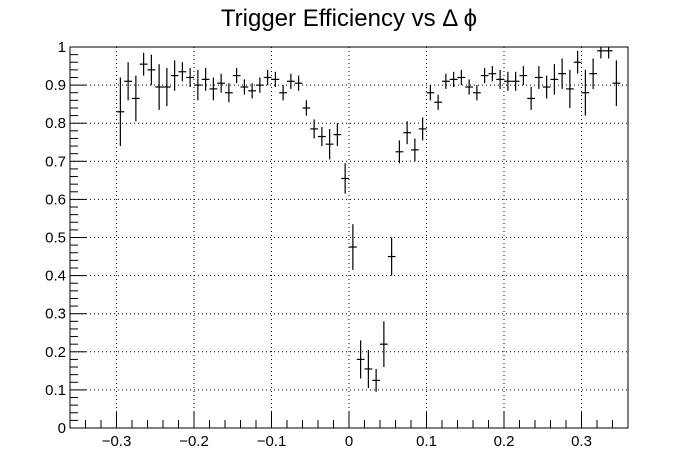 Image resolution: width=698 pixels, height=476 pixels. Describe the element at coordinates (117, 441) in the screenshot. I see `x-tick-label: −0.3` at that location.